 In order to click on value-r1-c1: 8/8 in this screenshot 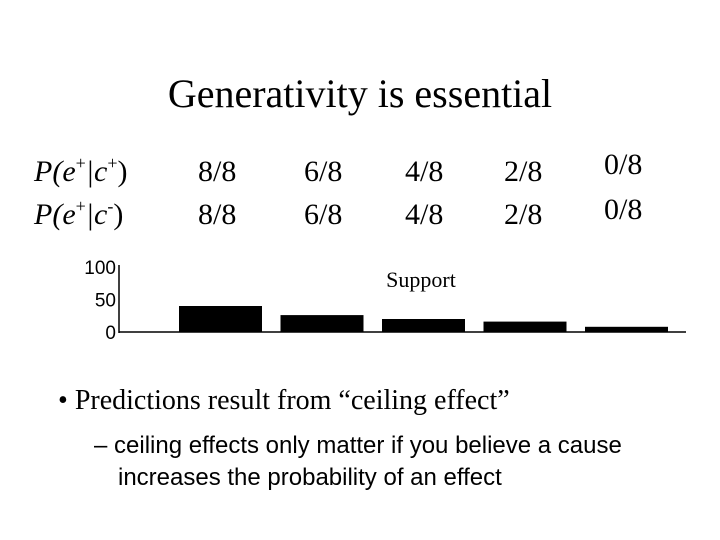, I will do `click(217, 171)`.